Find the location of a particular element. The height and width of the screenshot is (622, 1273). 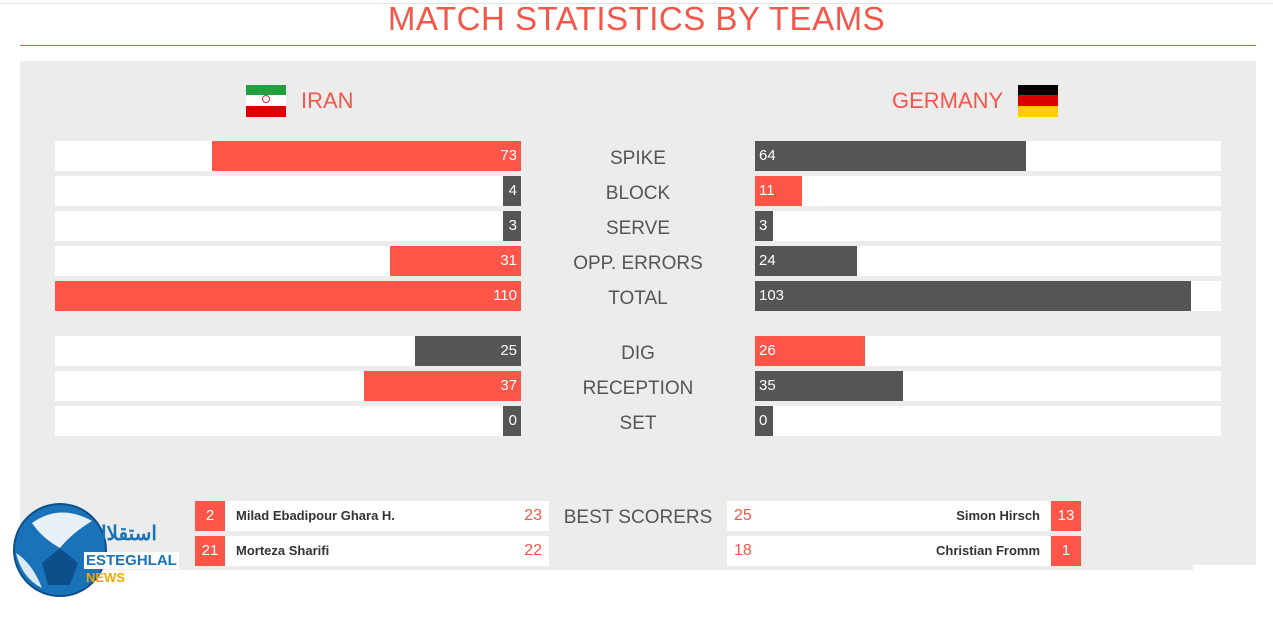

stat-row-total: 110 TOTAL 103 is located at coordinates (636, 296).